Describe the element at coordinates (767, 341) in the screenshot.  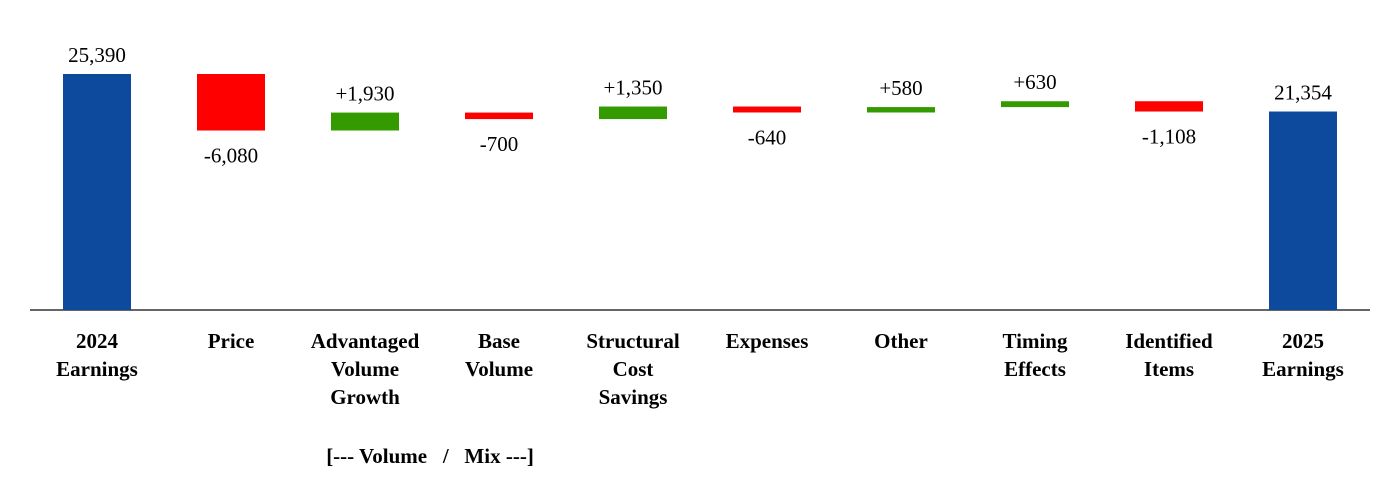
I see `x-tick-label: Expenses` at that location.